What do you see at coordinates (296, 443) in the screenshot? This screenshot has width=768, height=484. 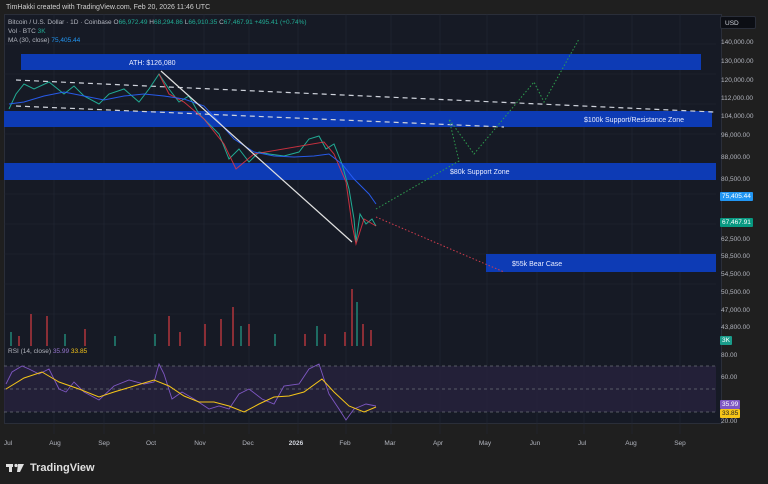 I see `time-tick: 2026` at bounding box center [296, 443].